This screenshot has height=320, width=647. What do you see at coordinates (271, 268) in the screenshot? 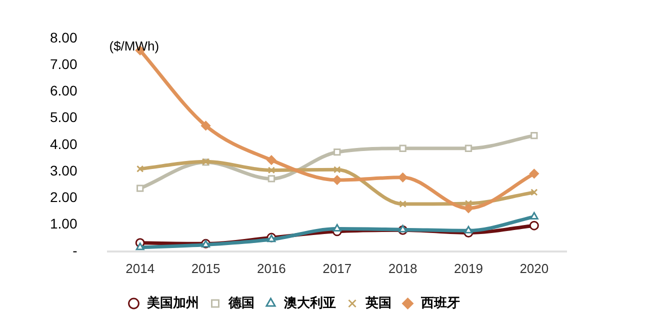
I see `x-tick-label: 2016` at bounding box center [271, 268].